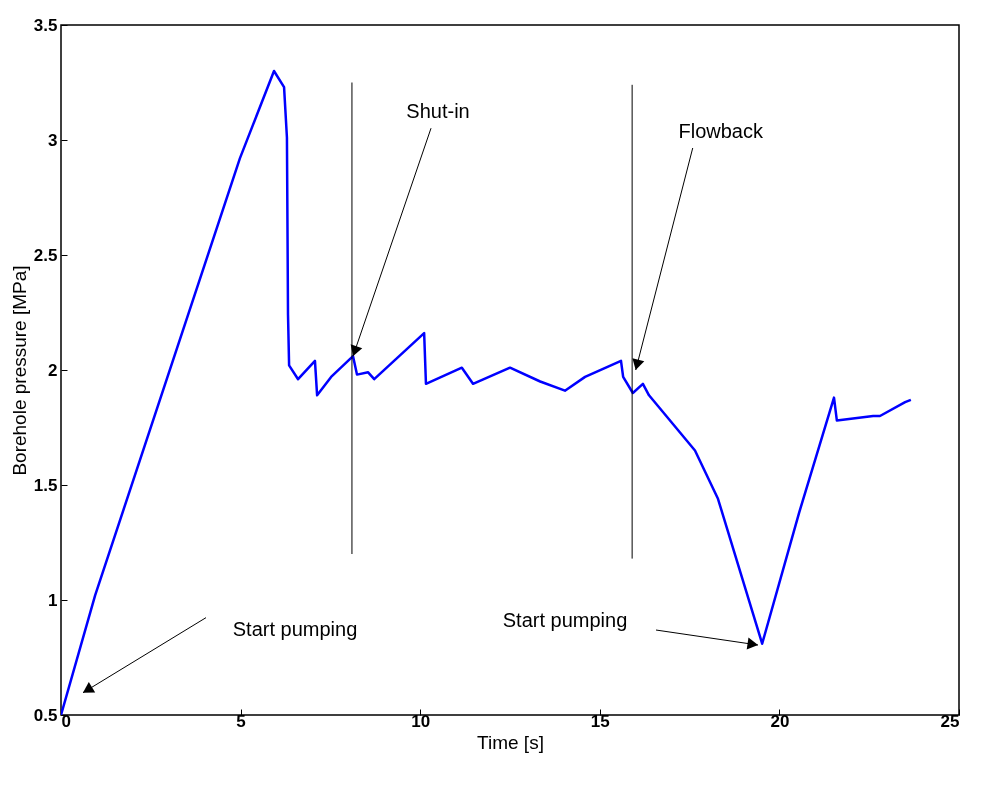 This screenshot has height=790, width=1002. I want to click on annotation: Shut-in, so click(438, 111).